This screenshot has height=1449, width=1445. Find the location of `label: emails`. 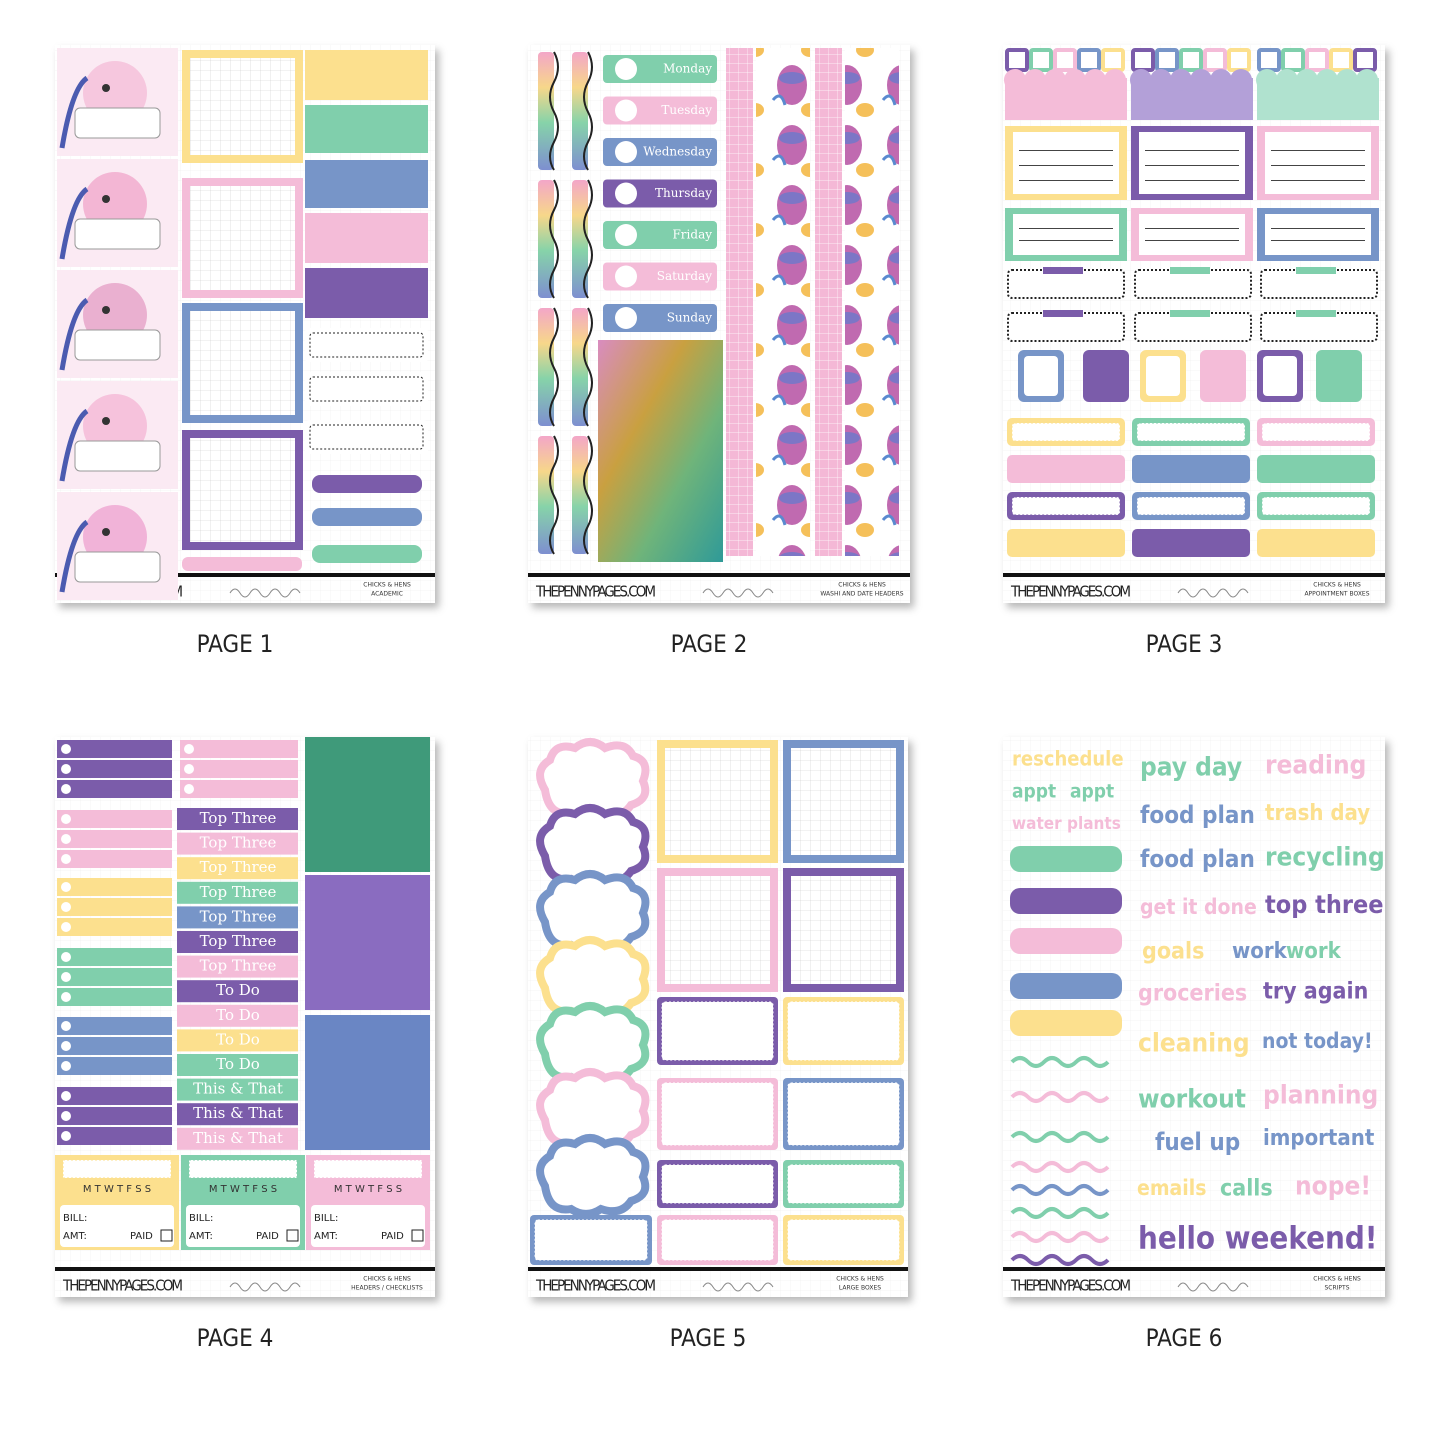

label: emails is located at coordinates (1171, 1188).